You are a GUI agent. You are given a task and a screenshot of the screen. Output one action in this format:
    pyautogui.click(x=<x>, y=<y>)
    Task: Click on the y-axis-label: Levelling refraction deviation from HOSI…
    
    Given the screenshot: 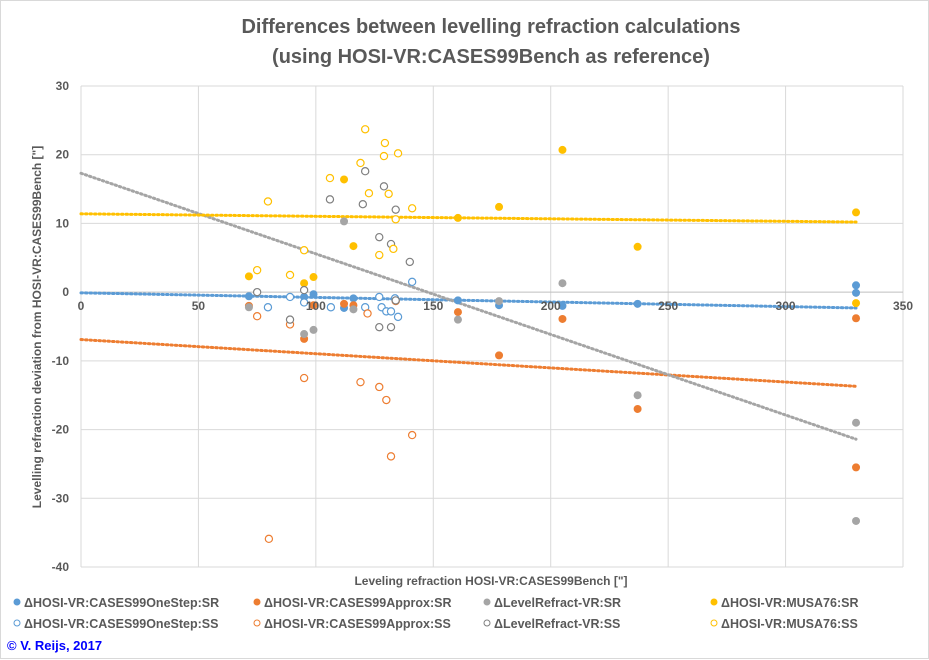 What is the action you would take?
    pyautogui.click(x=37, y=327)
    